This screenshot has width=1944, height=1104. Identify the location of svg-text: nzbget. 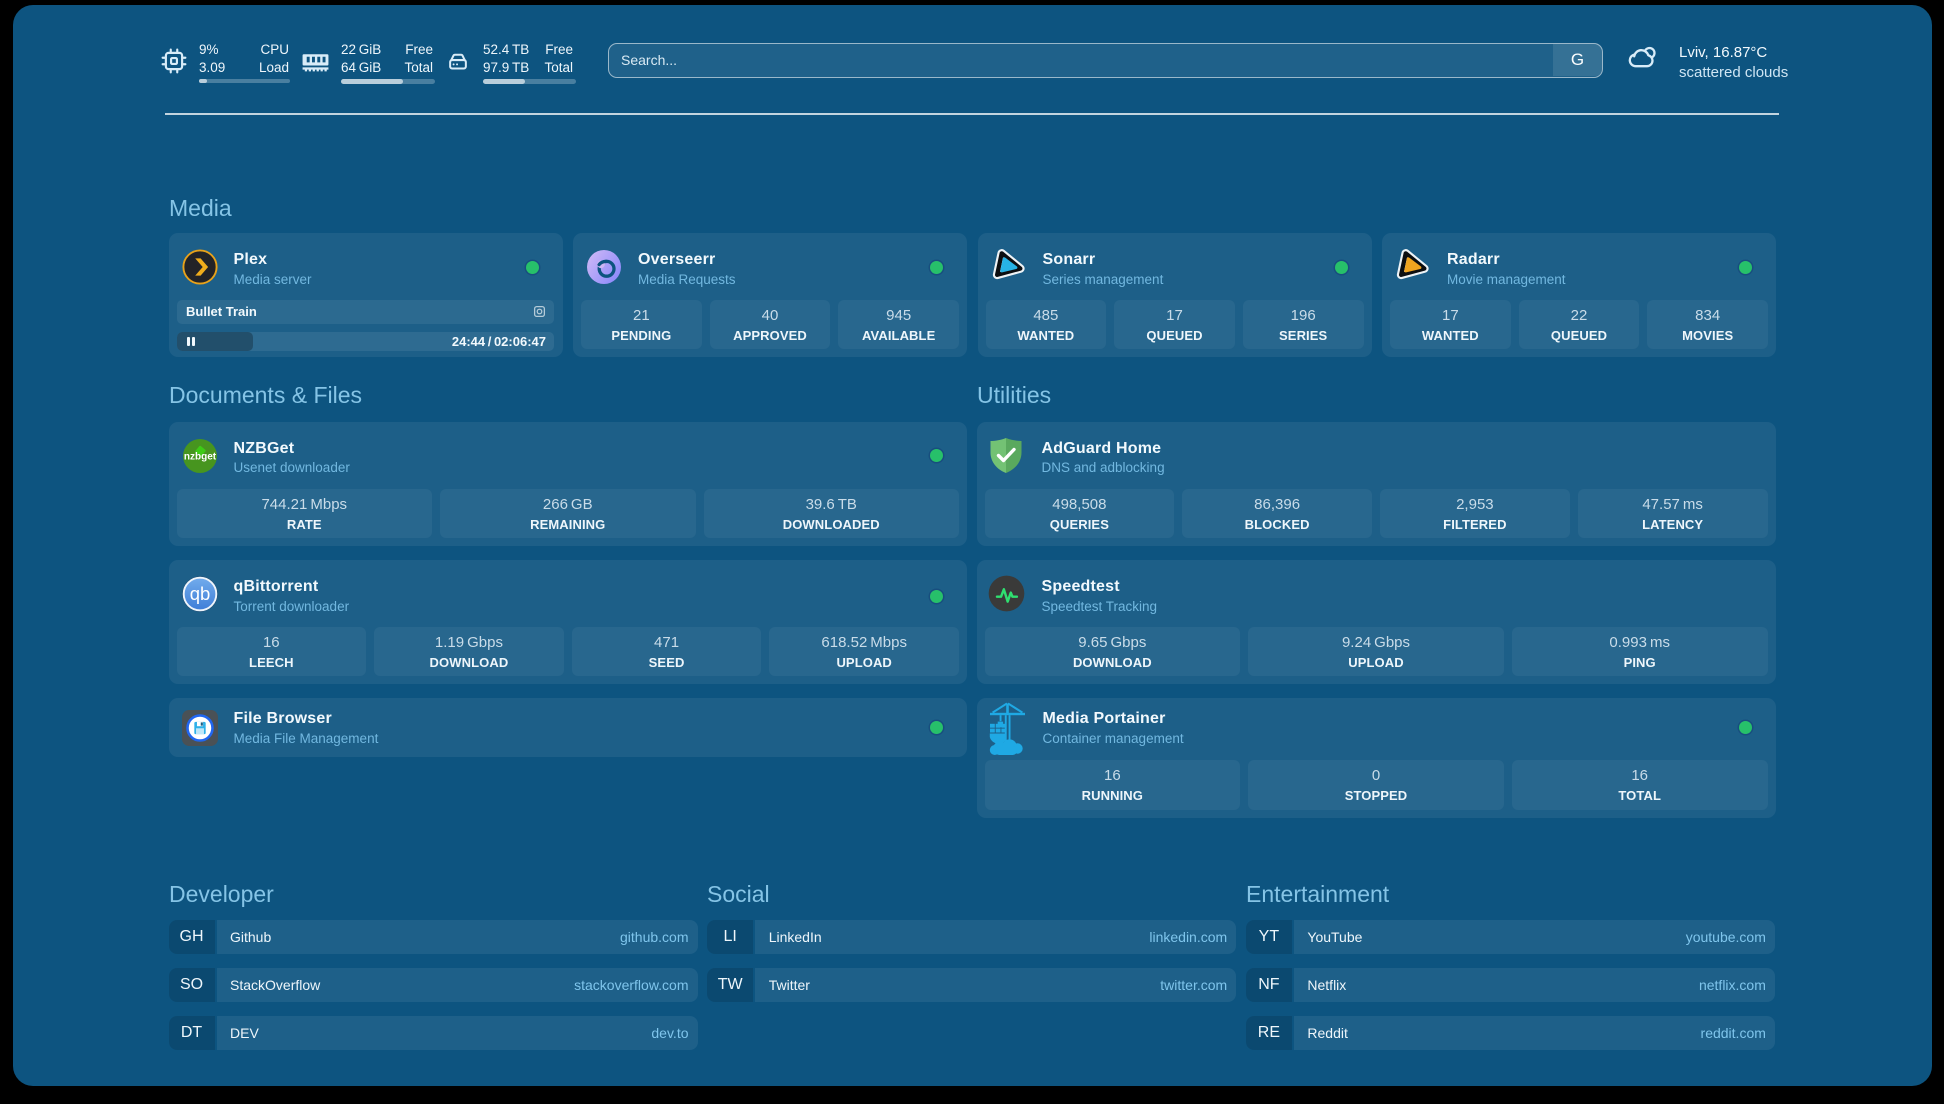
(199, 456).